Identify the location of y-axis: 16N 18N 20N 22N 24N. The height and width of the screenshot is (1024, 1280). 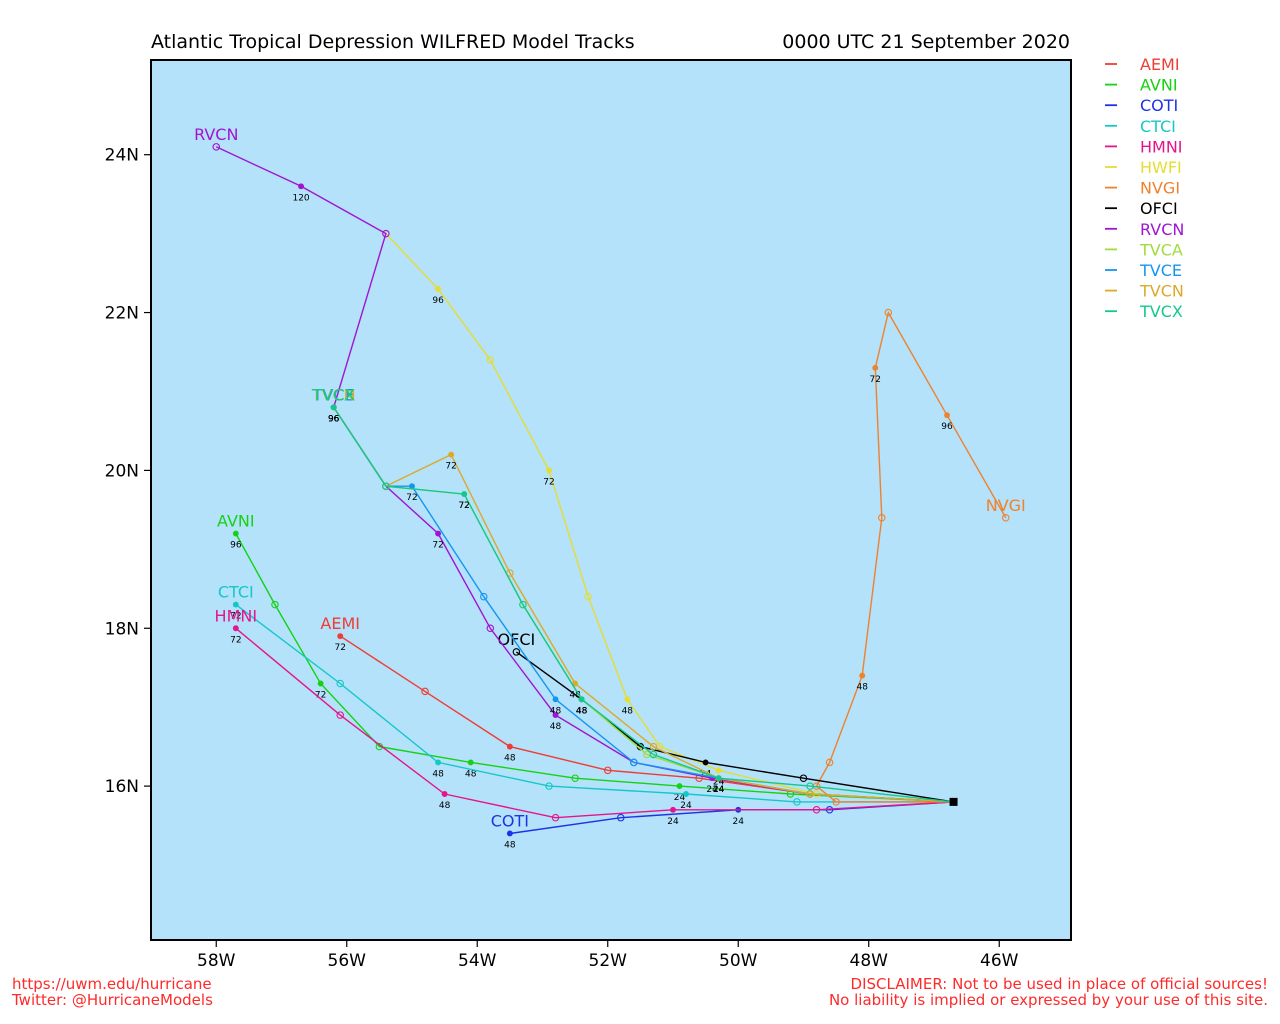
(128, 471).